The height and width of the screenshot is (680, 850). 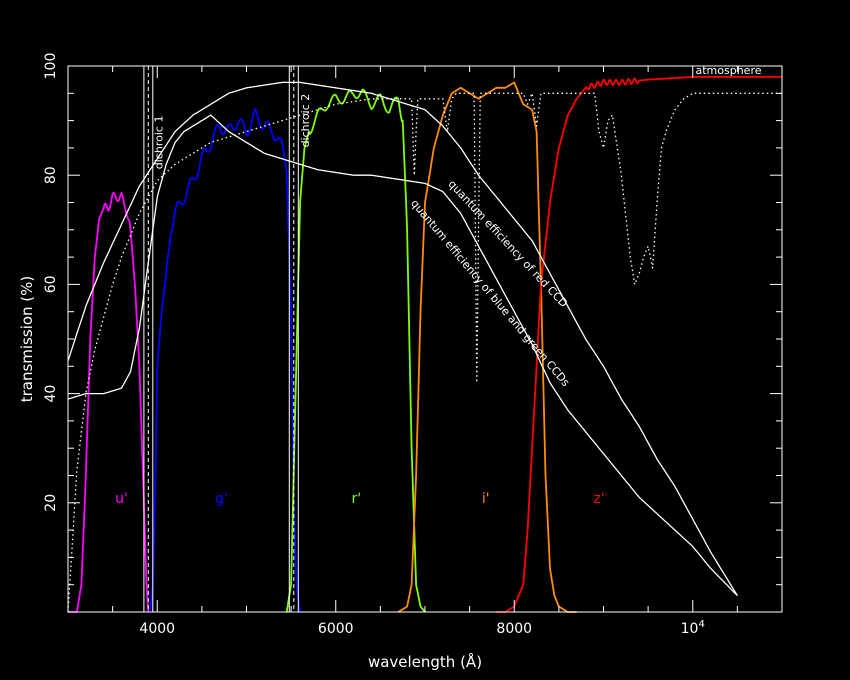 I want to click on y-tick-label: 80, so click(x=51, y=175).